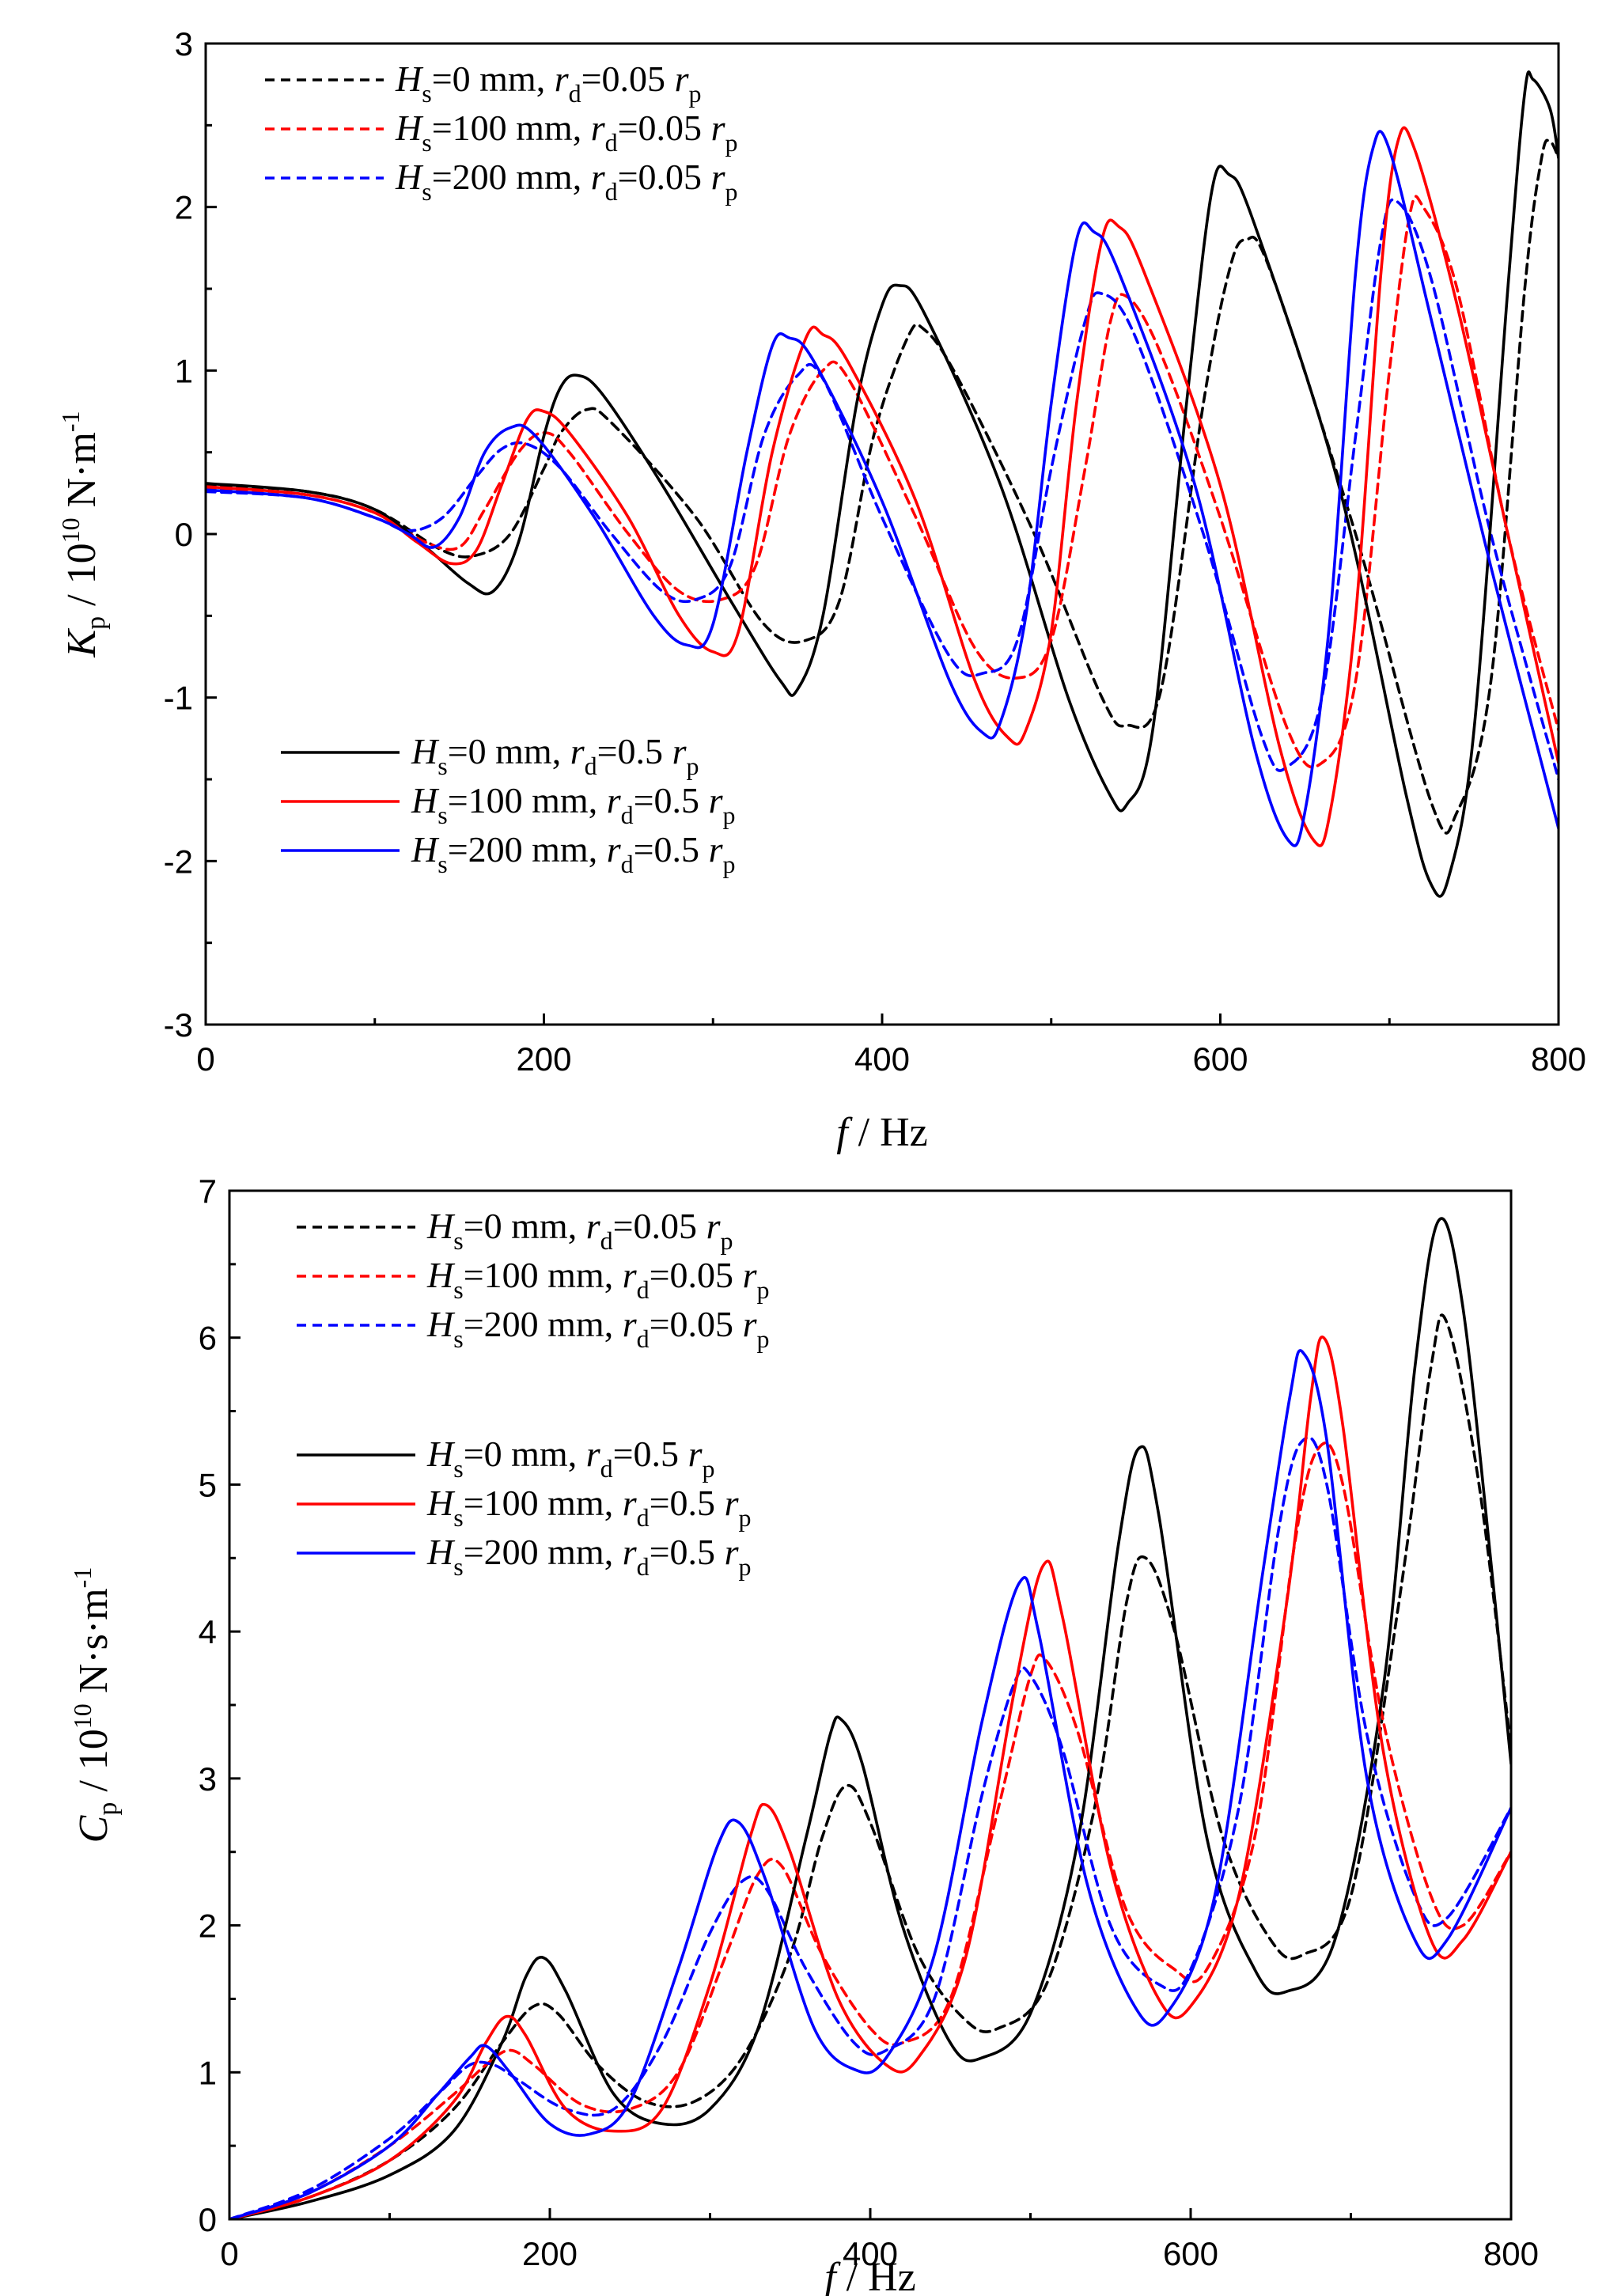 This screenshot has height=2296, width=1606. Describe the element at coordinates (184, 370) in the screenshot. I see `kp-y-tick-label: 1` at that location.